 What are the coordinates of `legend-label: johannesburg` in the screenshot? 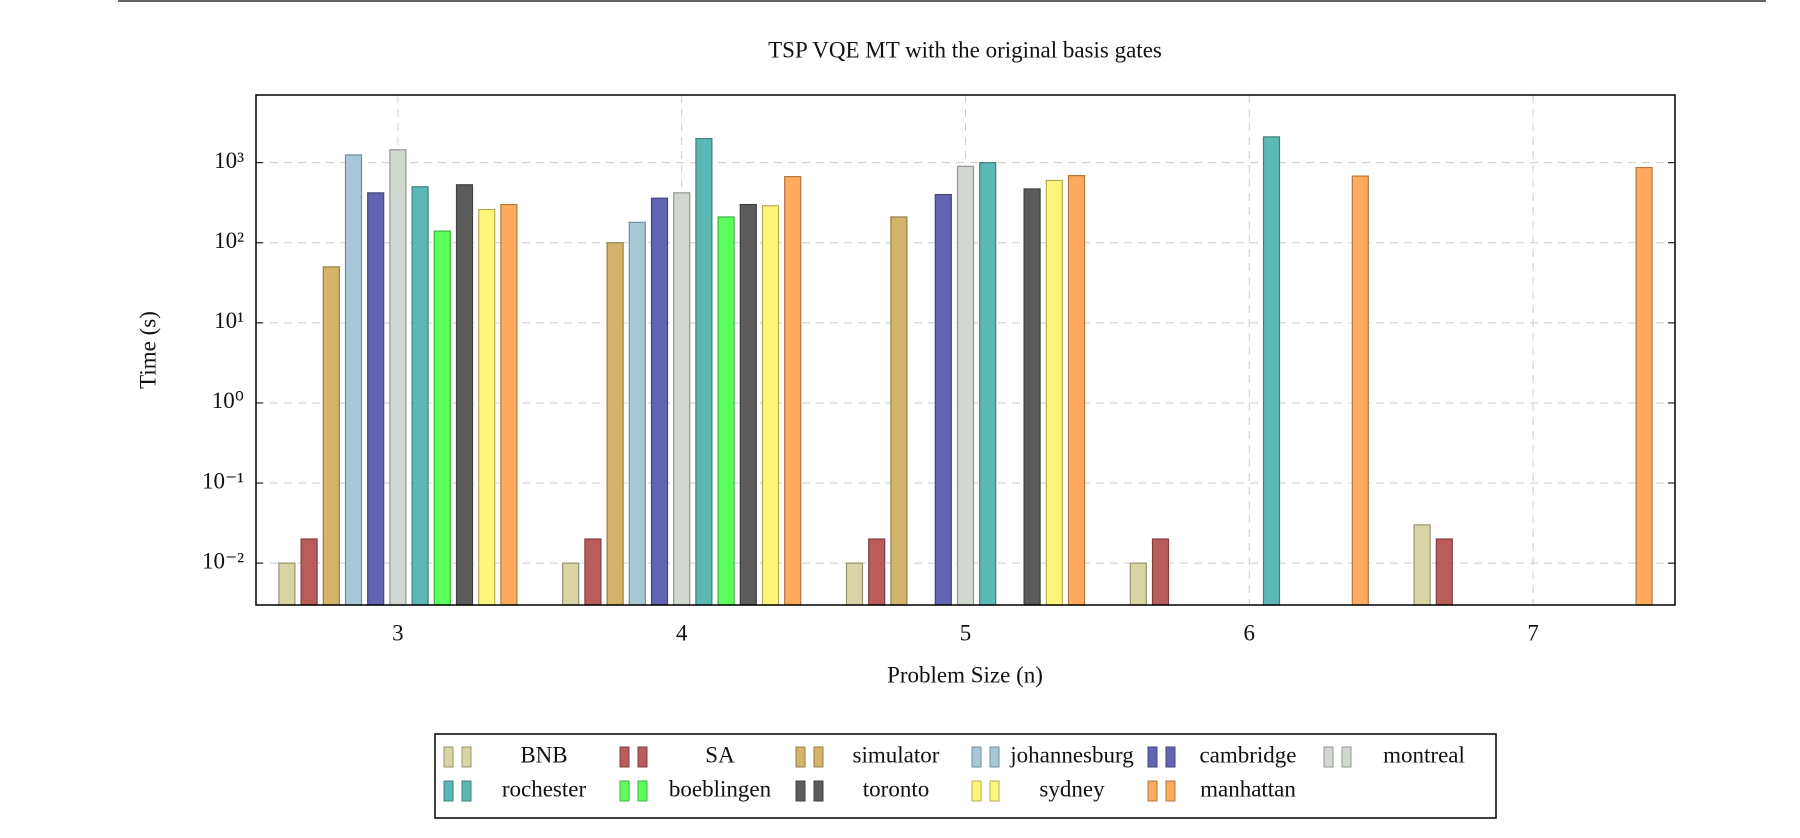 It's located at (1071, 754).